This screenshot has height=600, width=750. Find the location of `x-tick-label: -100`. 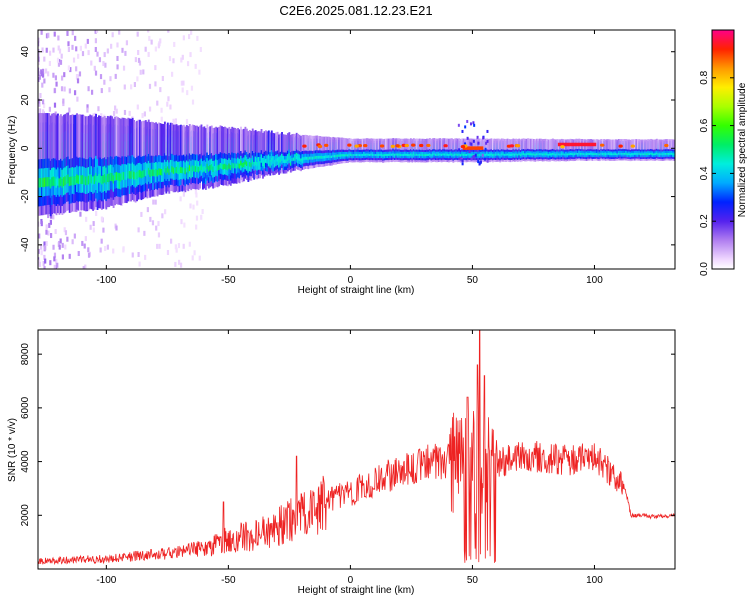

x-tick-label: -100 is located at coordinates (106, 580).